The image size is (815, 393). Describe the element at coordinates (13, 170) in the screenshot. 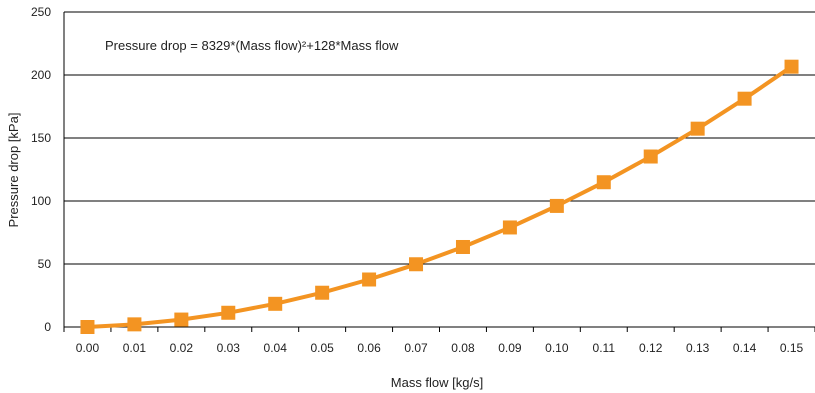

I see `y-axis-title: Pressure drop [kPa]` at that location.